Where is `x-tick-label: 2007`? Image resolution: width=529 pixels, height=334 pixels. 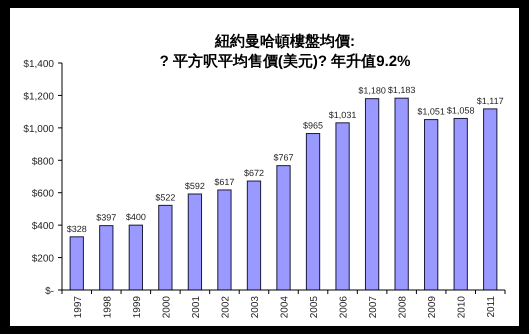 x-tick-label: 2007 is located at coordinates (374, 307).